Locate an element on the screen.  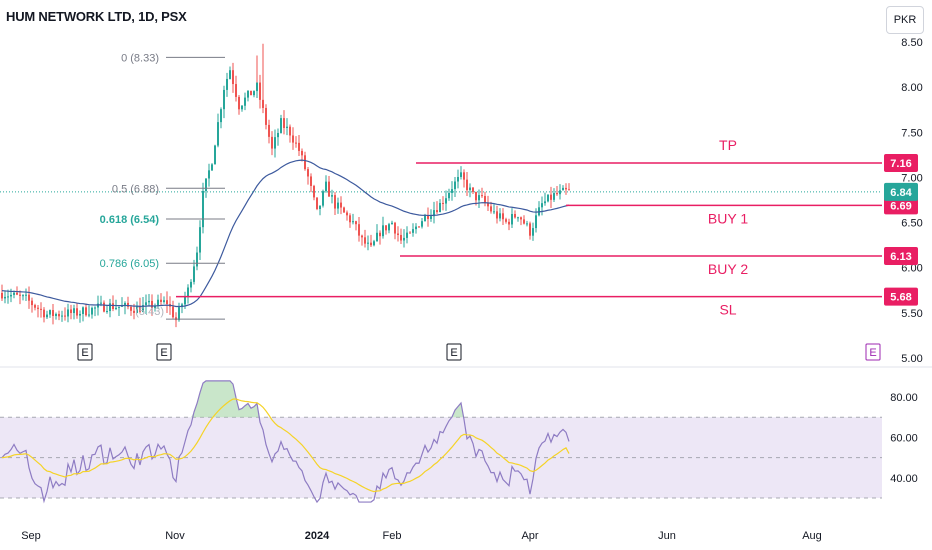
fib-level-label: 0.5 (6.88) is located at coordinates (135, 189).